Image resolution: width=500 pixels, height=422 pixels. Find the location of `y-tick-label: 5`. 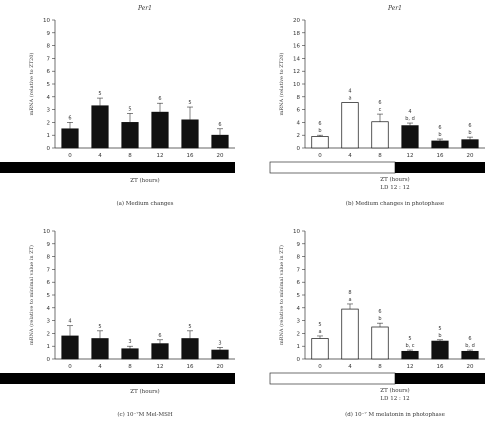

y-tick-label: 5 is located at coordinates (299, 296).